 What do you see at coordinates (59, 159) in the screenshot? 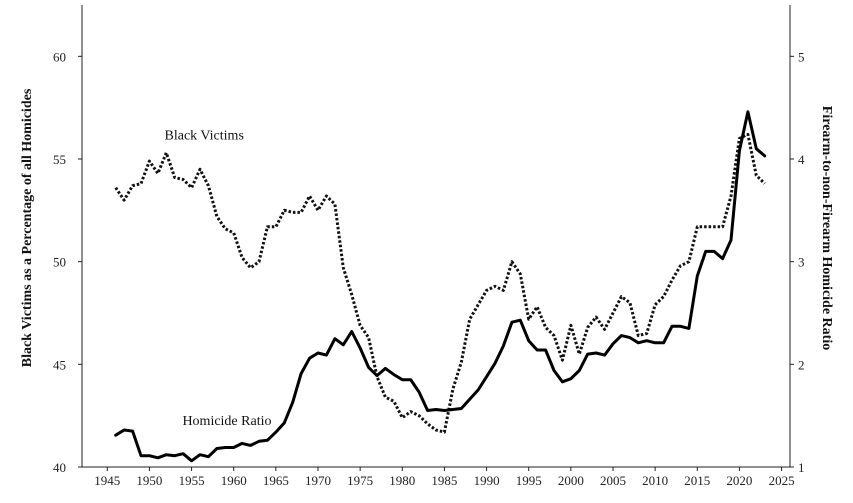
I see `y-left-tick-label: 55` at bounding box center [59, 159].